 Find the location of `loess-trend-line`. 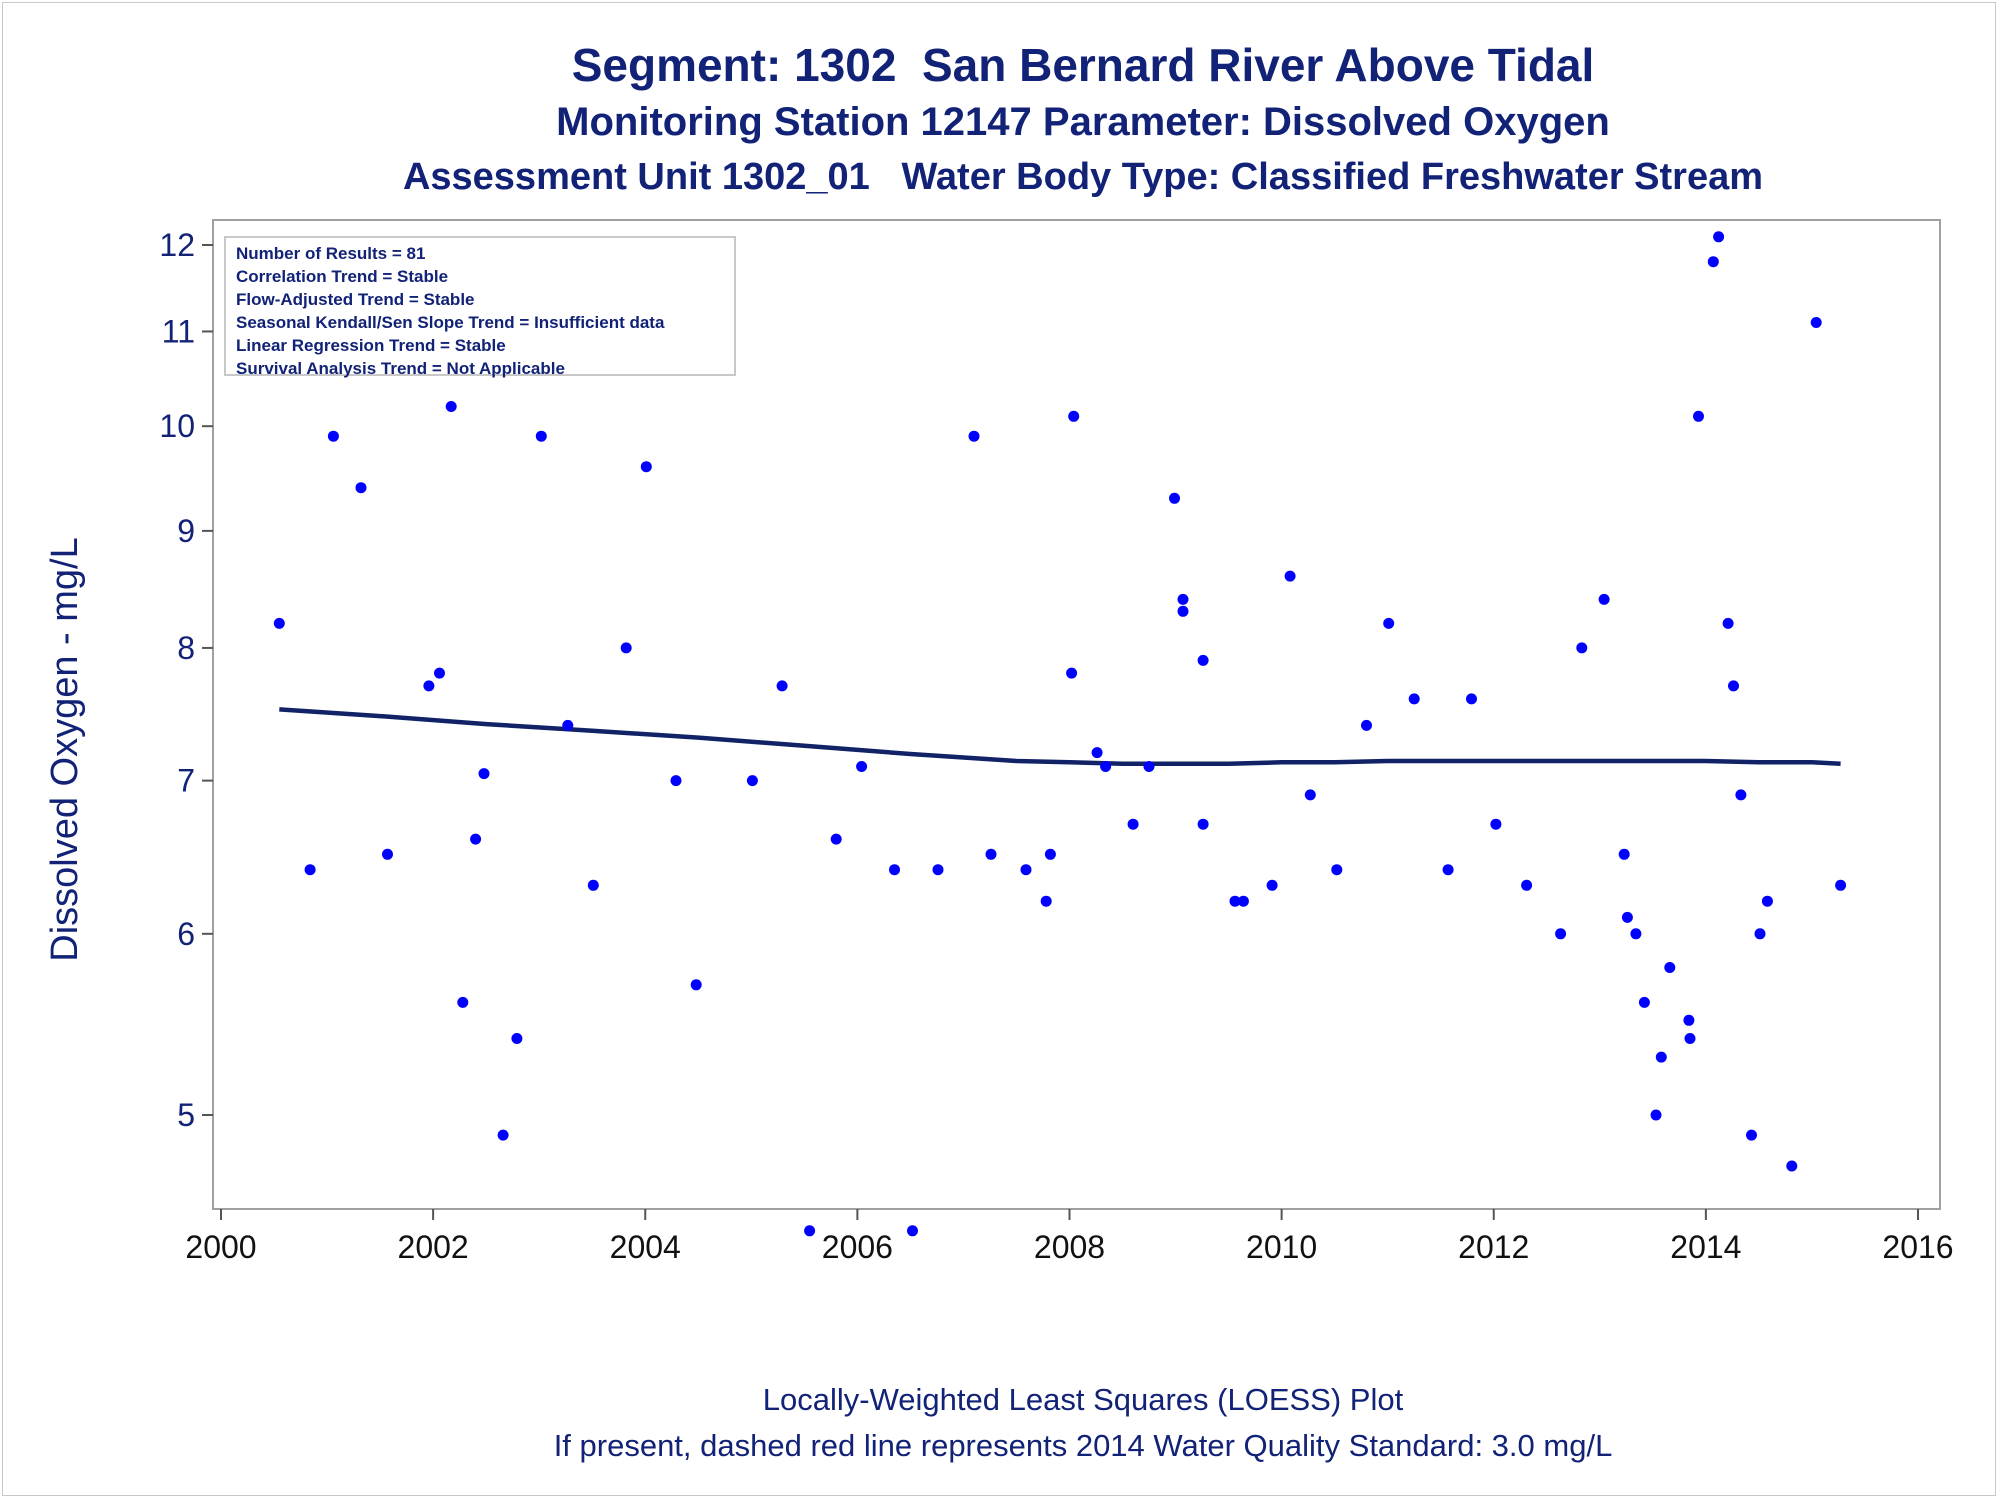

loess-trend-line is located at coordinates (1060, 736).